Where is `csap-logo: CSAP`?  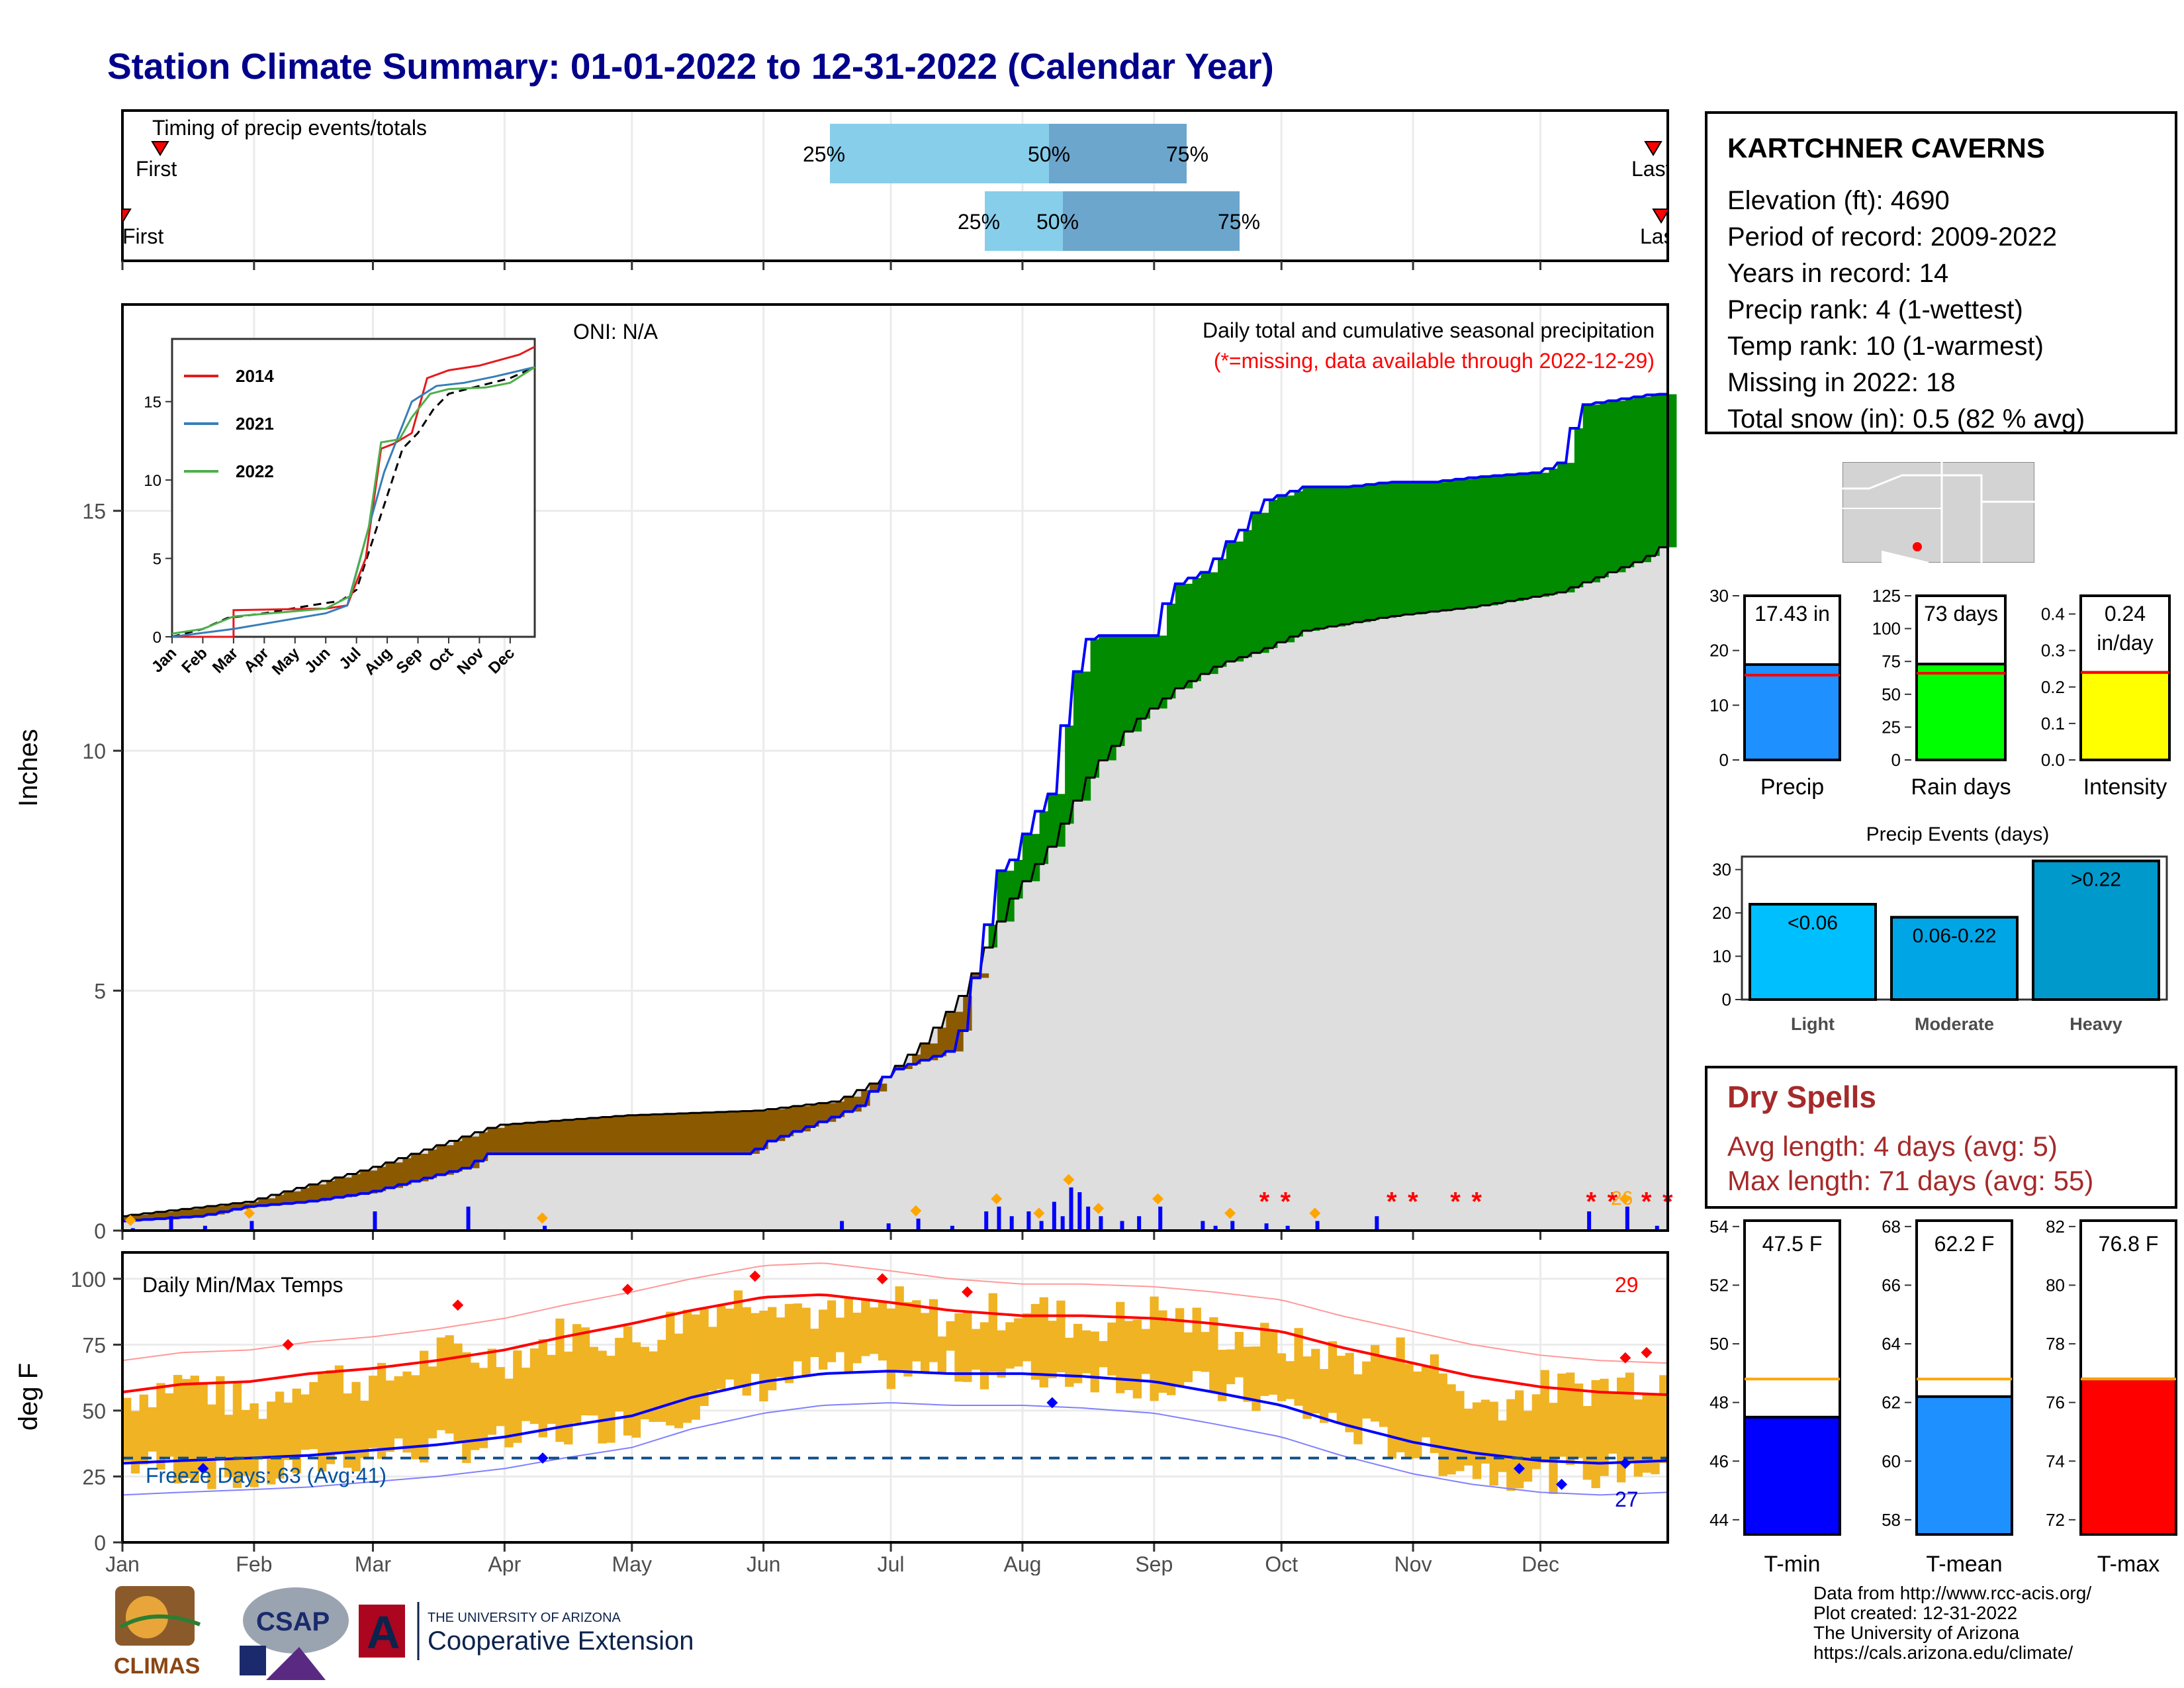 csap-logo: CSAP is located at coordinates (294, 1633).